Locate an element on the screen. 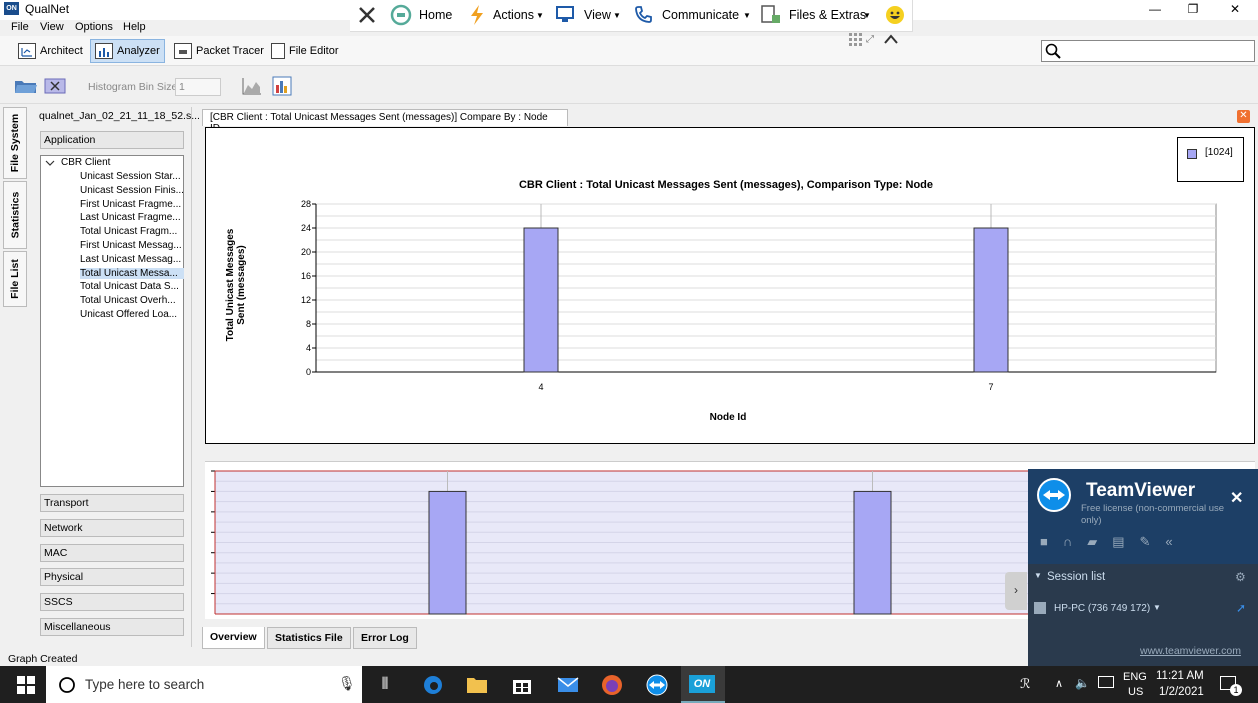  menu-help: Help is located at coordinates (134, 27).